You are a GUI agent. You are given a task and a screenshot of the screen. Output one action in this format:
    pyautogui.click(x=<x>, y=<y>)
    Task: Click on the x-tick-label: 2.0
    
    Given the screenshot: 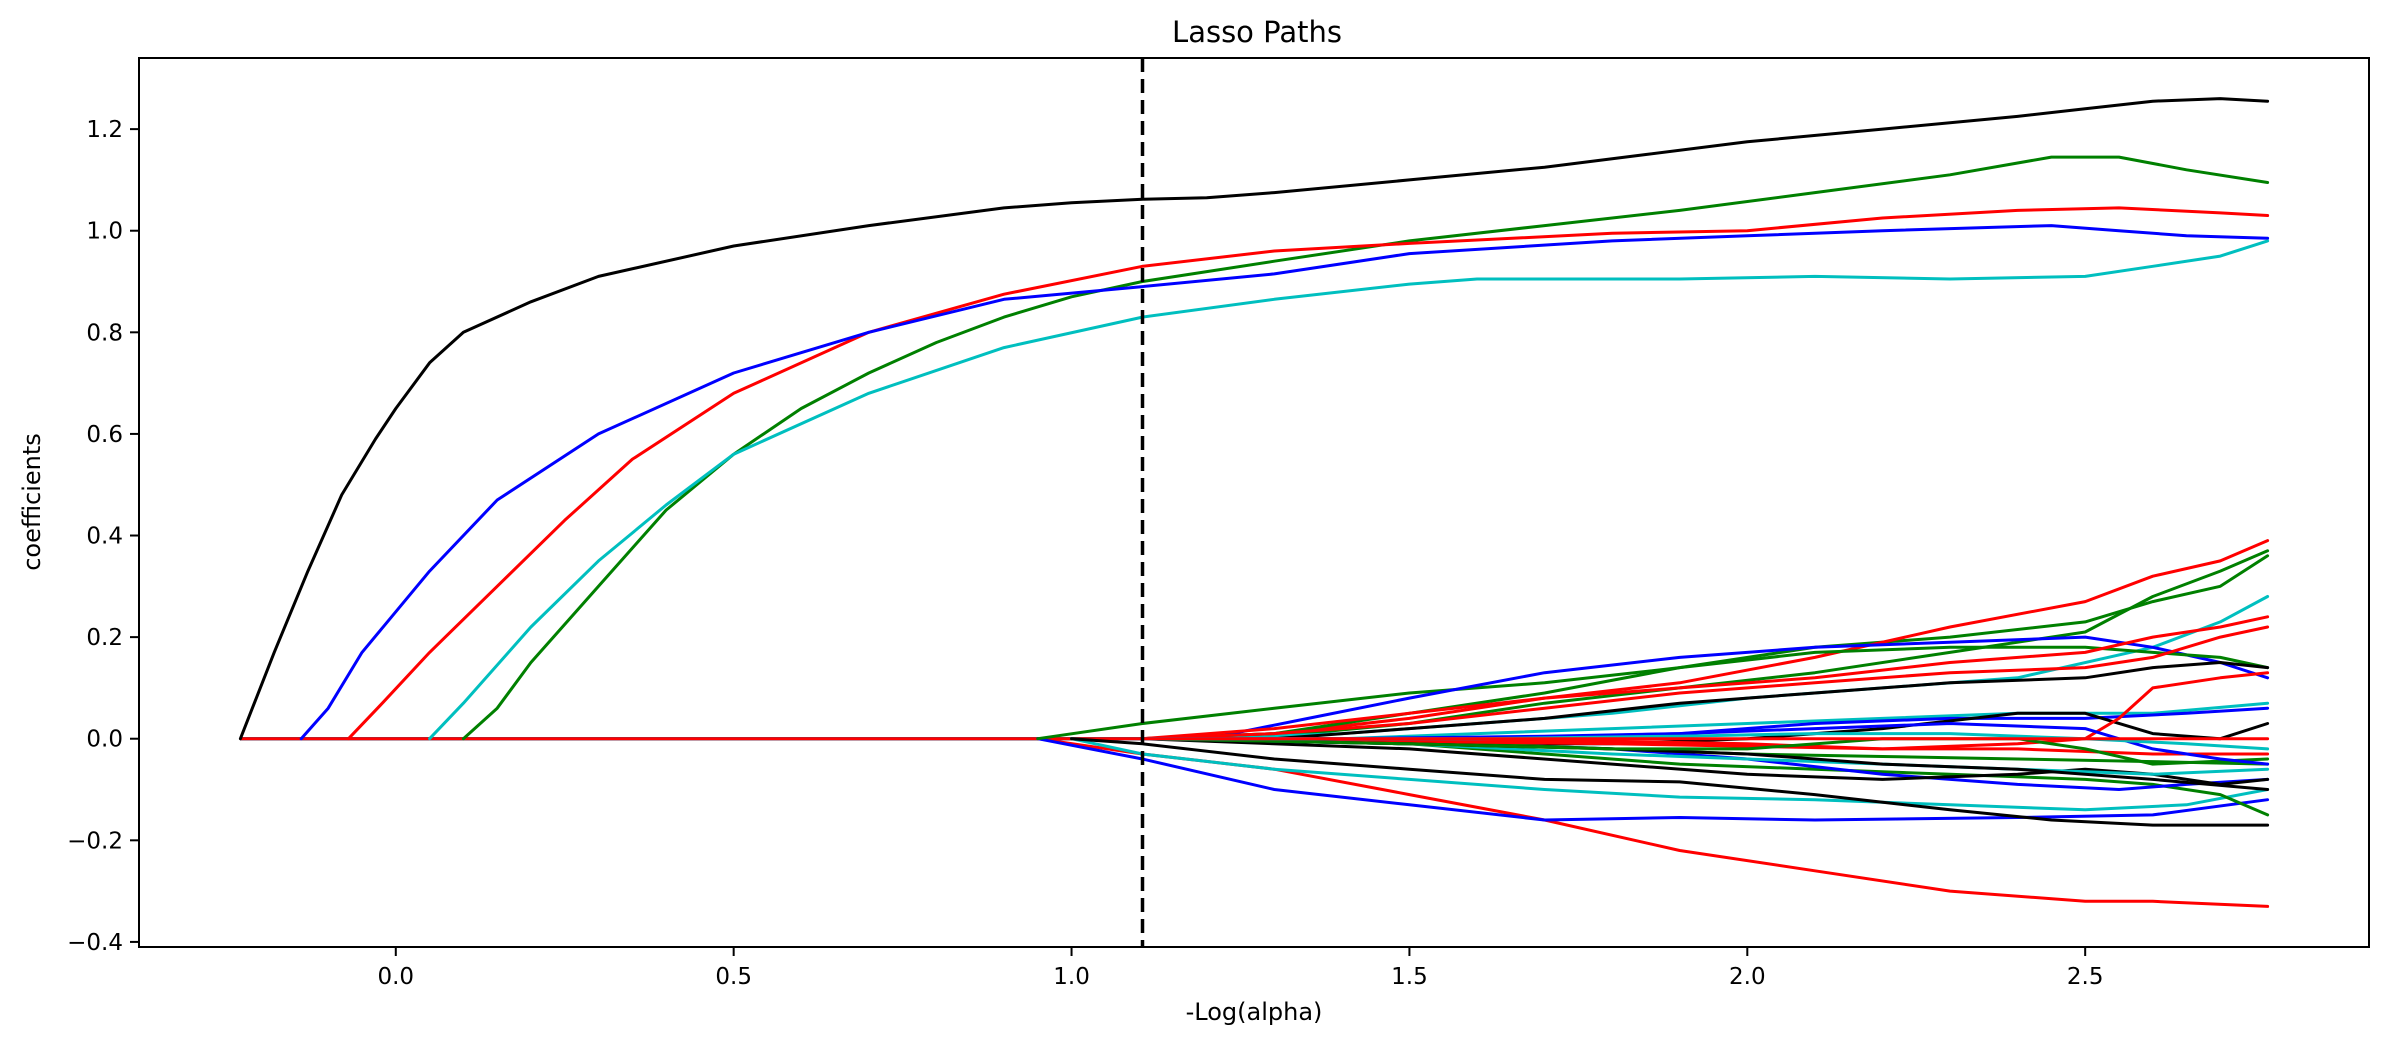 What is the action you would take?
    pyautogui.click(x=1747, y=977)
    